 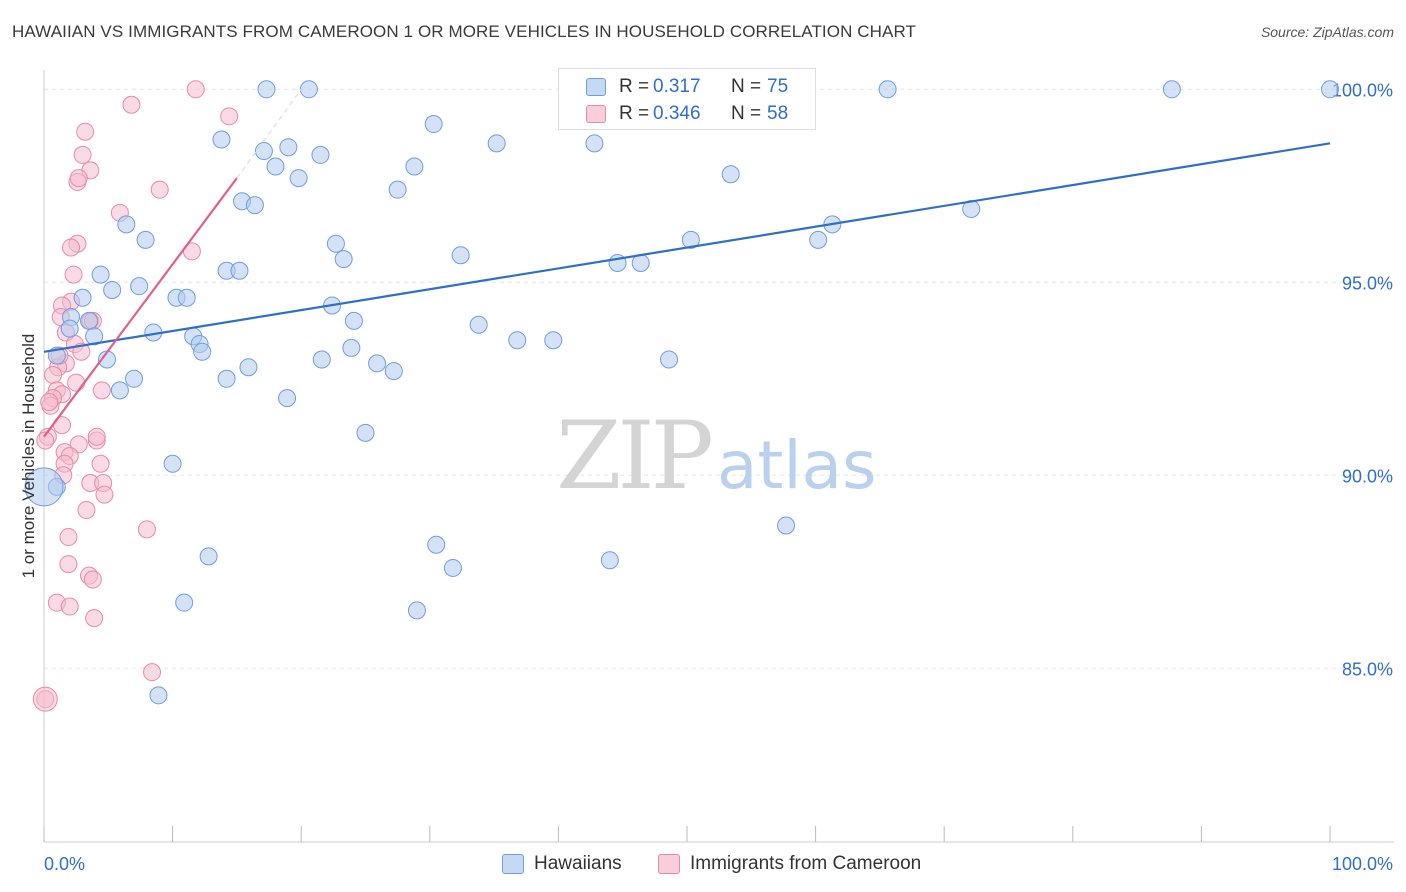 What do you see at coordinates (1367, 669) in the screenshot?
I see `y-tick-label: 85.0%` at bounding box center [1367, 669].